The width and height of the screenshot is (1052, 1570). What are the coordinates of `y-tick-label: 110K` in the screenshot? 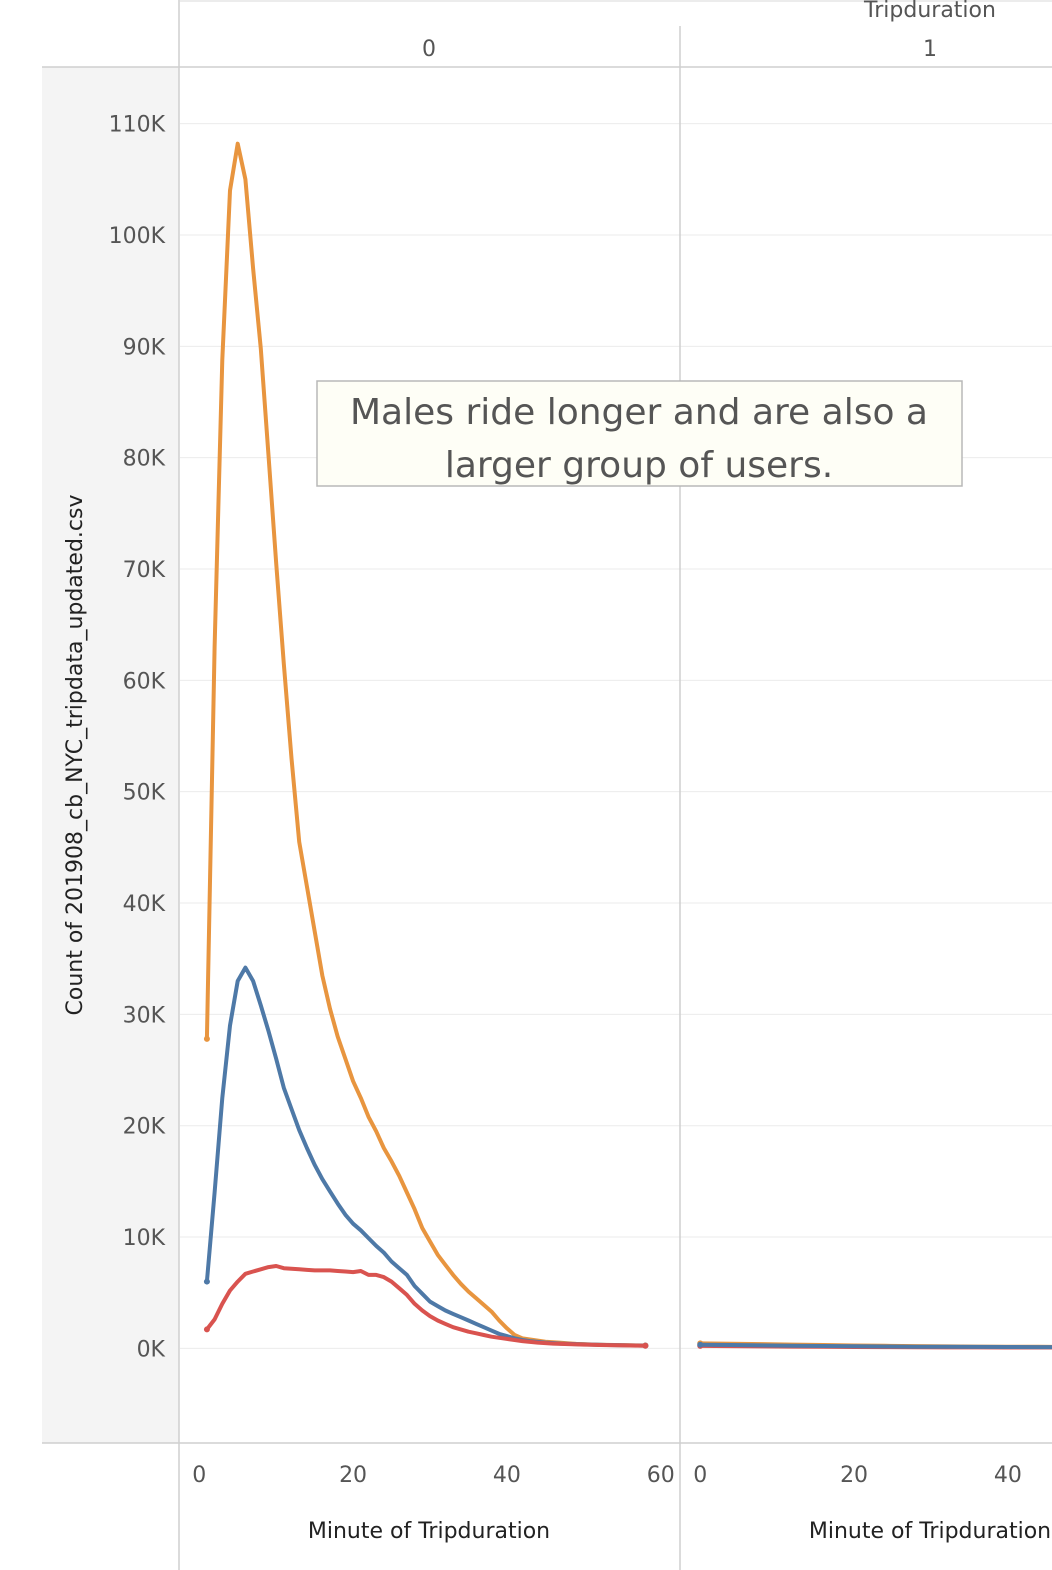 It's located at (137, 125).